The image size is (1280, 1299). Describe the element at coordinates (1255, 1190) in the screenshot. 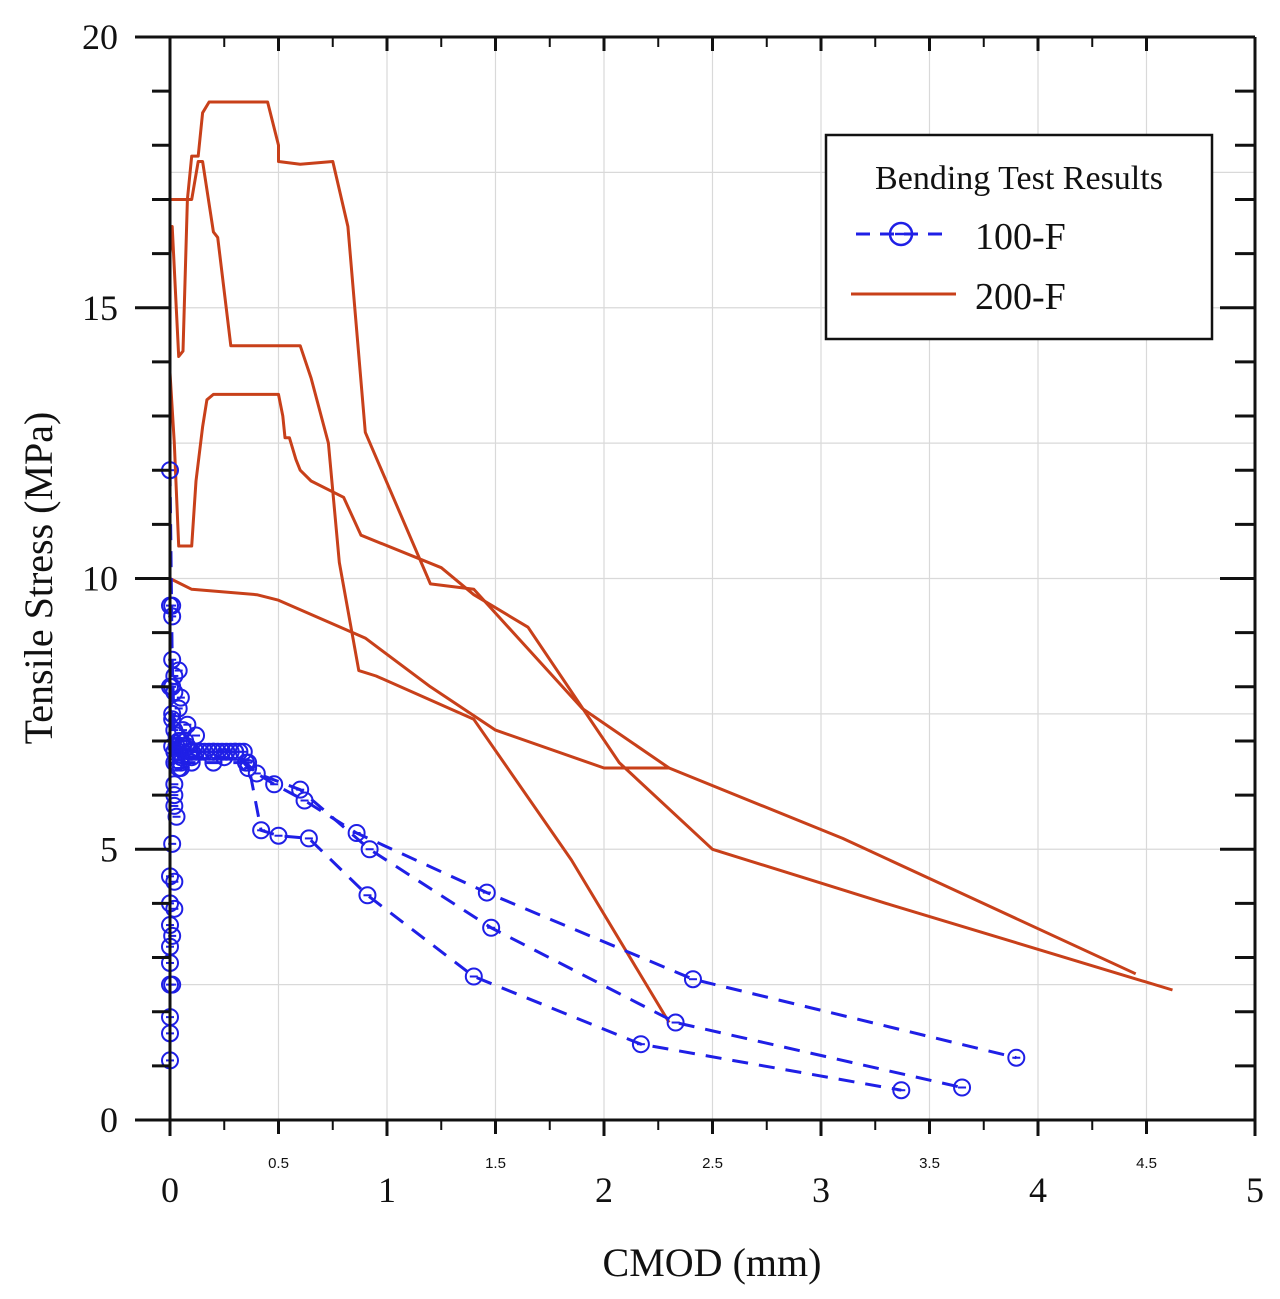

I see `x-tick-label: 5` at that location.